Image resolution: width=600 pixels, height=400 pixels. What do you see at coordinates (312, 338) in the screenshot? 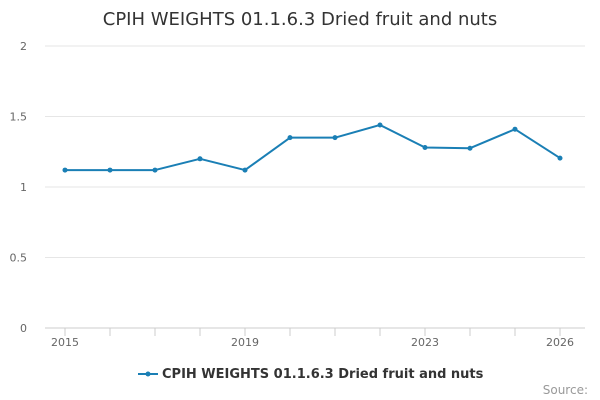
I see `x-axis-ticks: 2015 2019 2023 2026` at bounding box center [312, 338].